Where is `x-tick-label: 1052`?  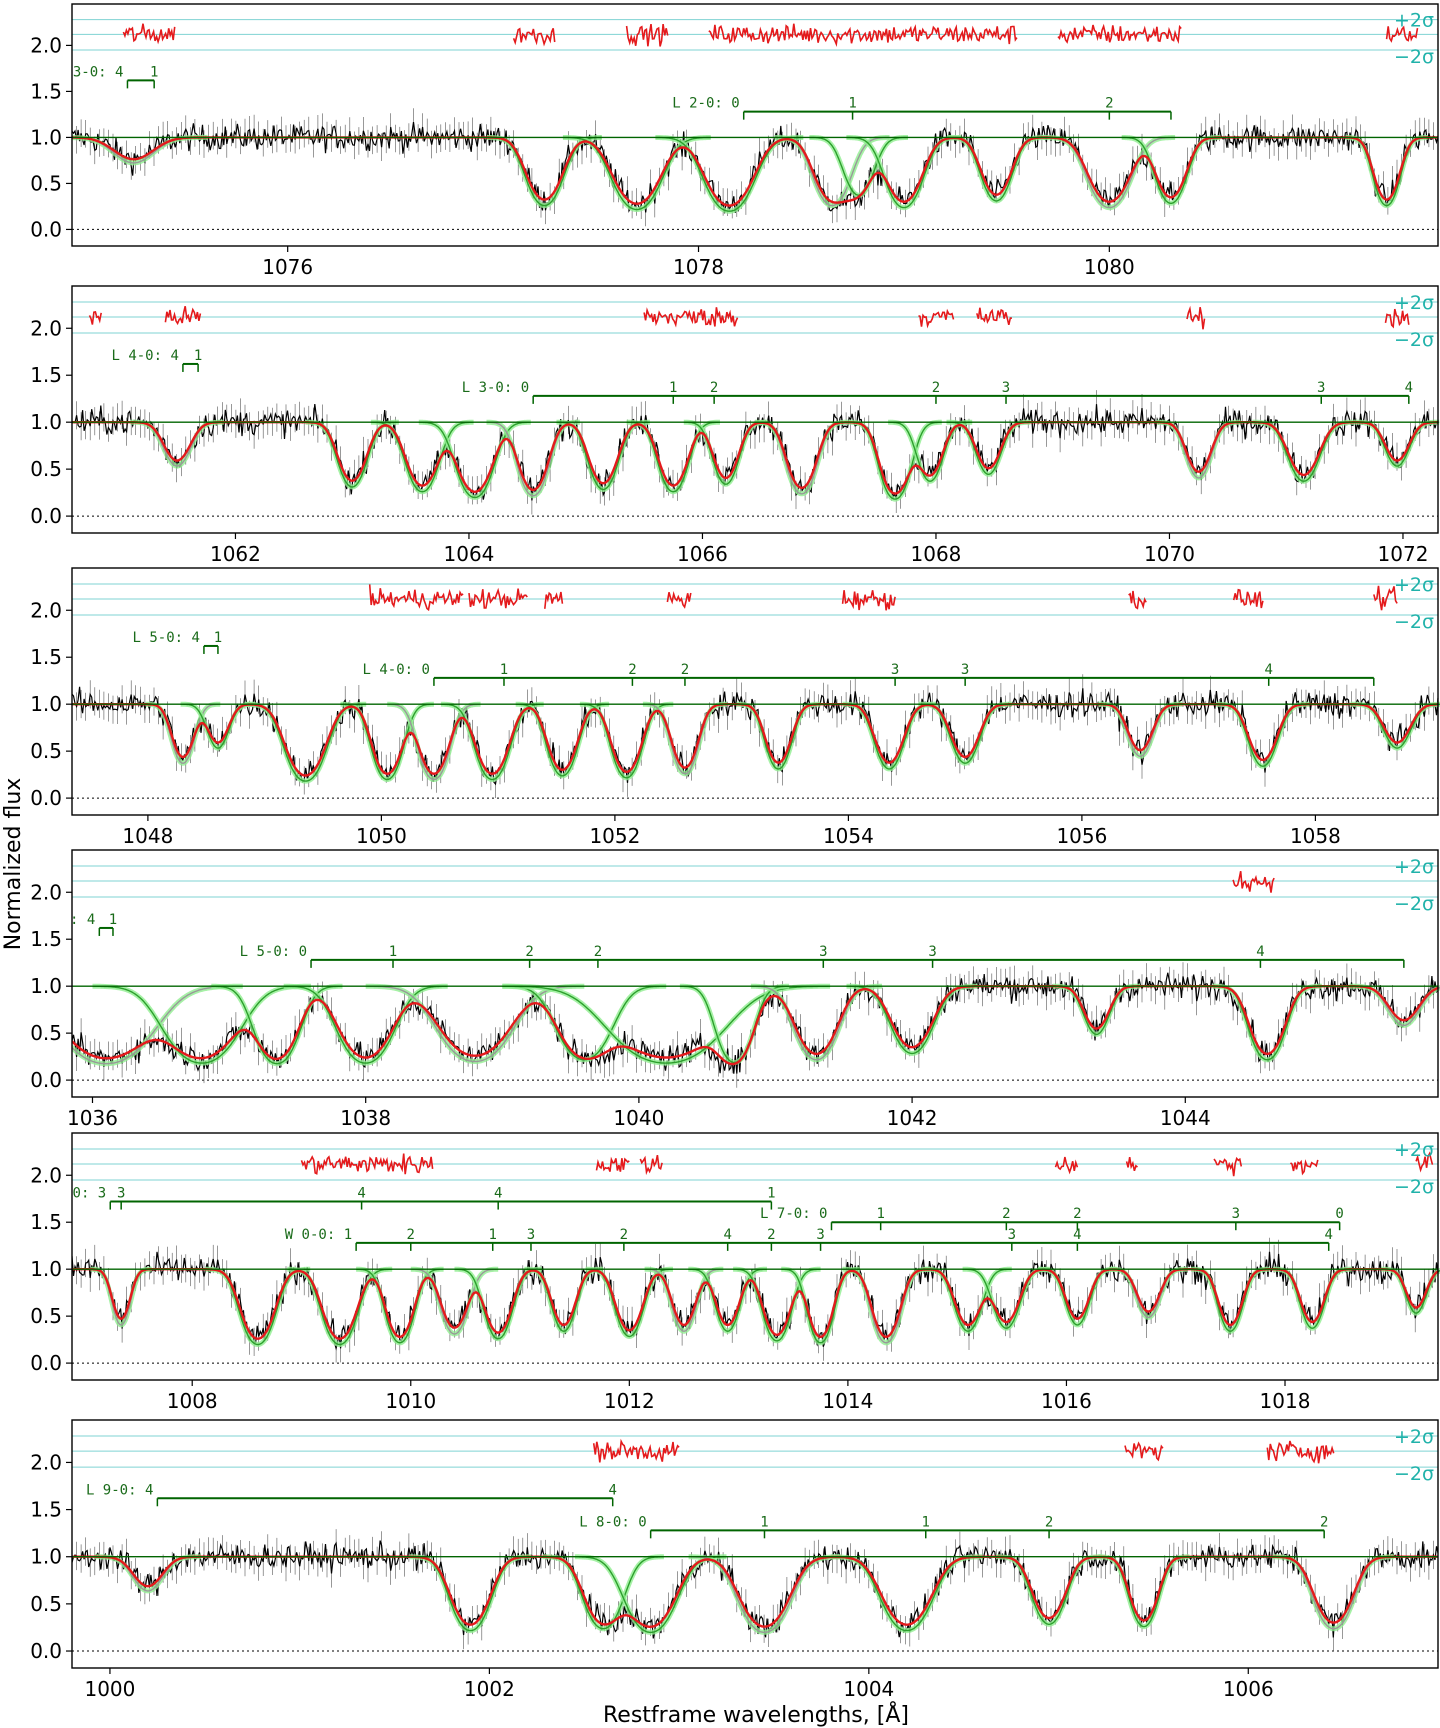 x-tick-label: 1052 is located at coordinates (614, 836).